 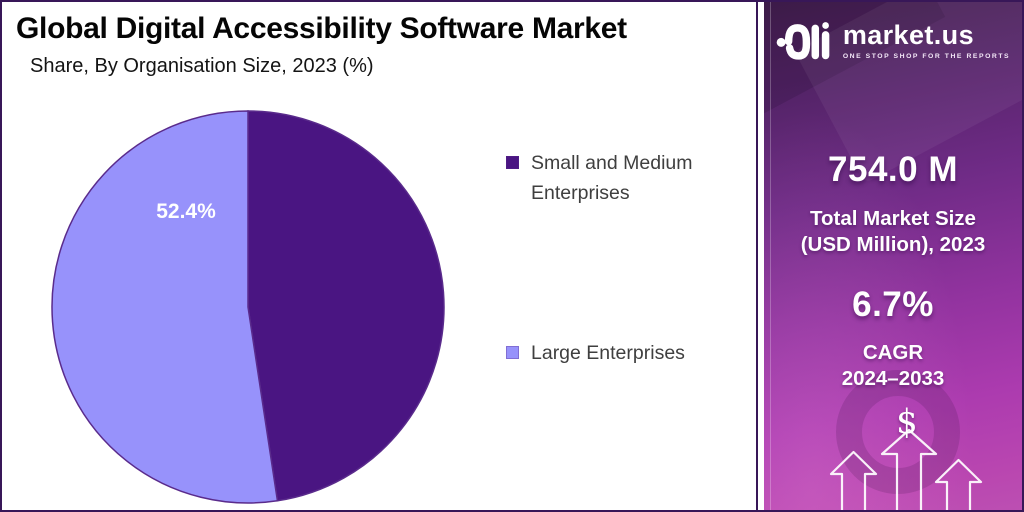 I want to click on chart-subtitle: Share, By Organisation Size, 2023 (%), so click(x=202, y=65).